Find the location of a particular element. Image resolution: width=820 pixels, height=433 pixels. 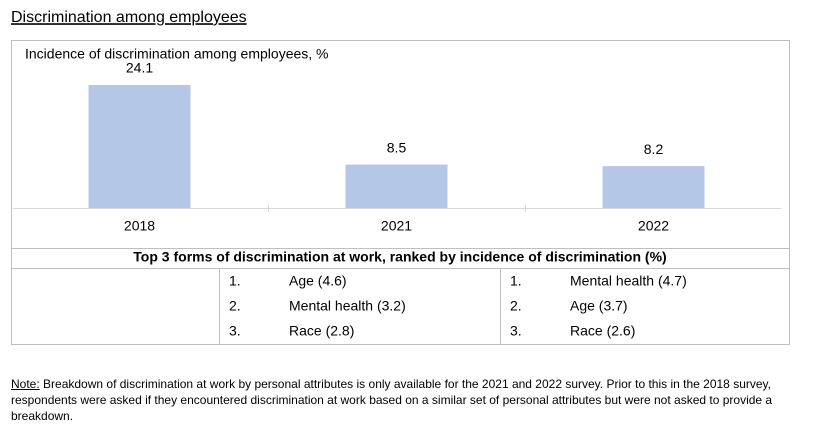

table-item: Age (4.6) is located at coordinates (318, 281).